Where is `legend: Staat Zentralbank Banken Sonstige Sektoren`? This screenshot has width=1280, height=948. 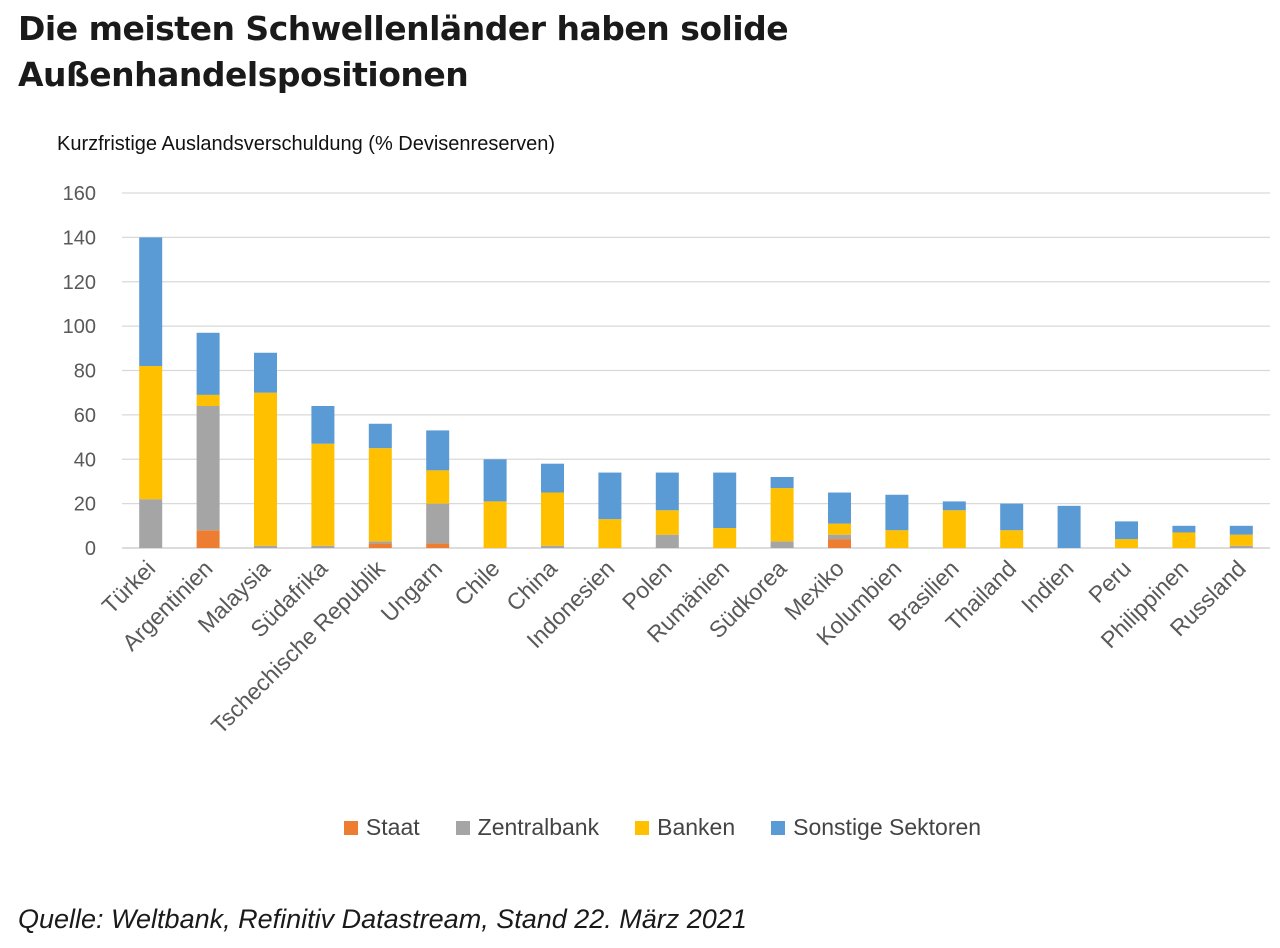
legend: Staat Zentralbank Banken Sonstige Sektoren is located at coordinates (640, 827).